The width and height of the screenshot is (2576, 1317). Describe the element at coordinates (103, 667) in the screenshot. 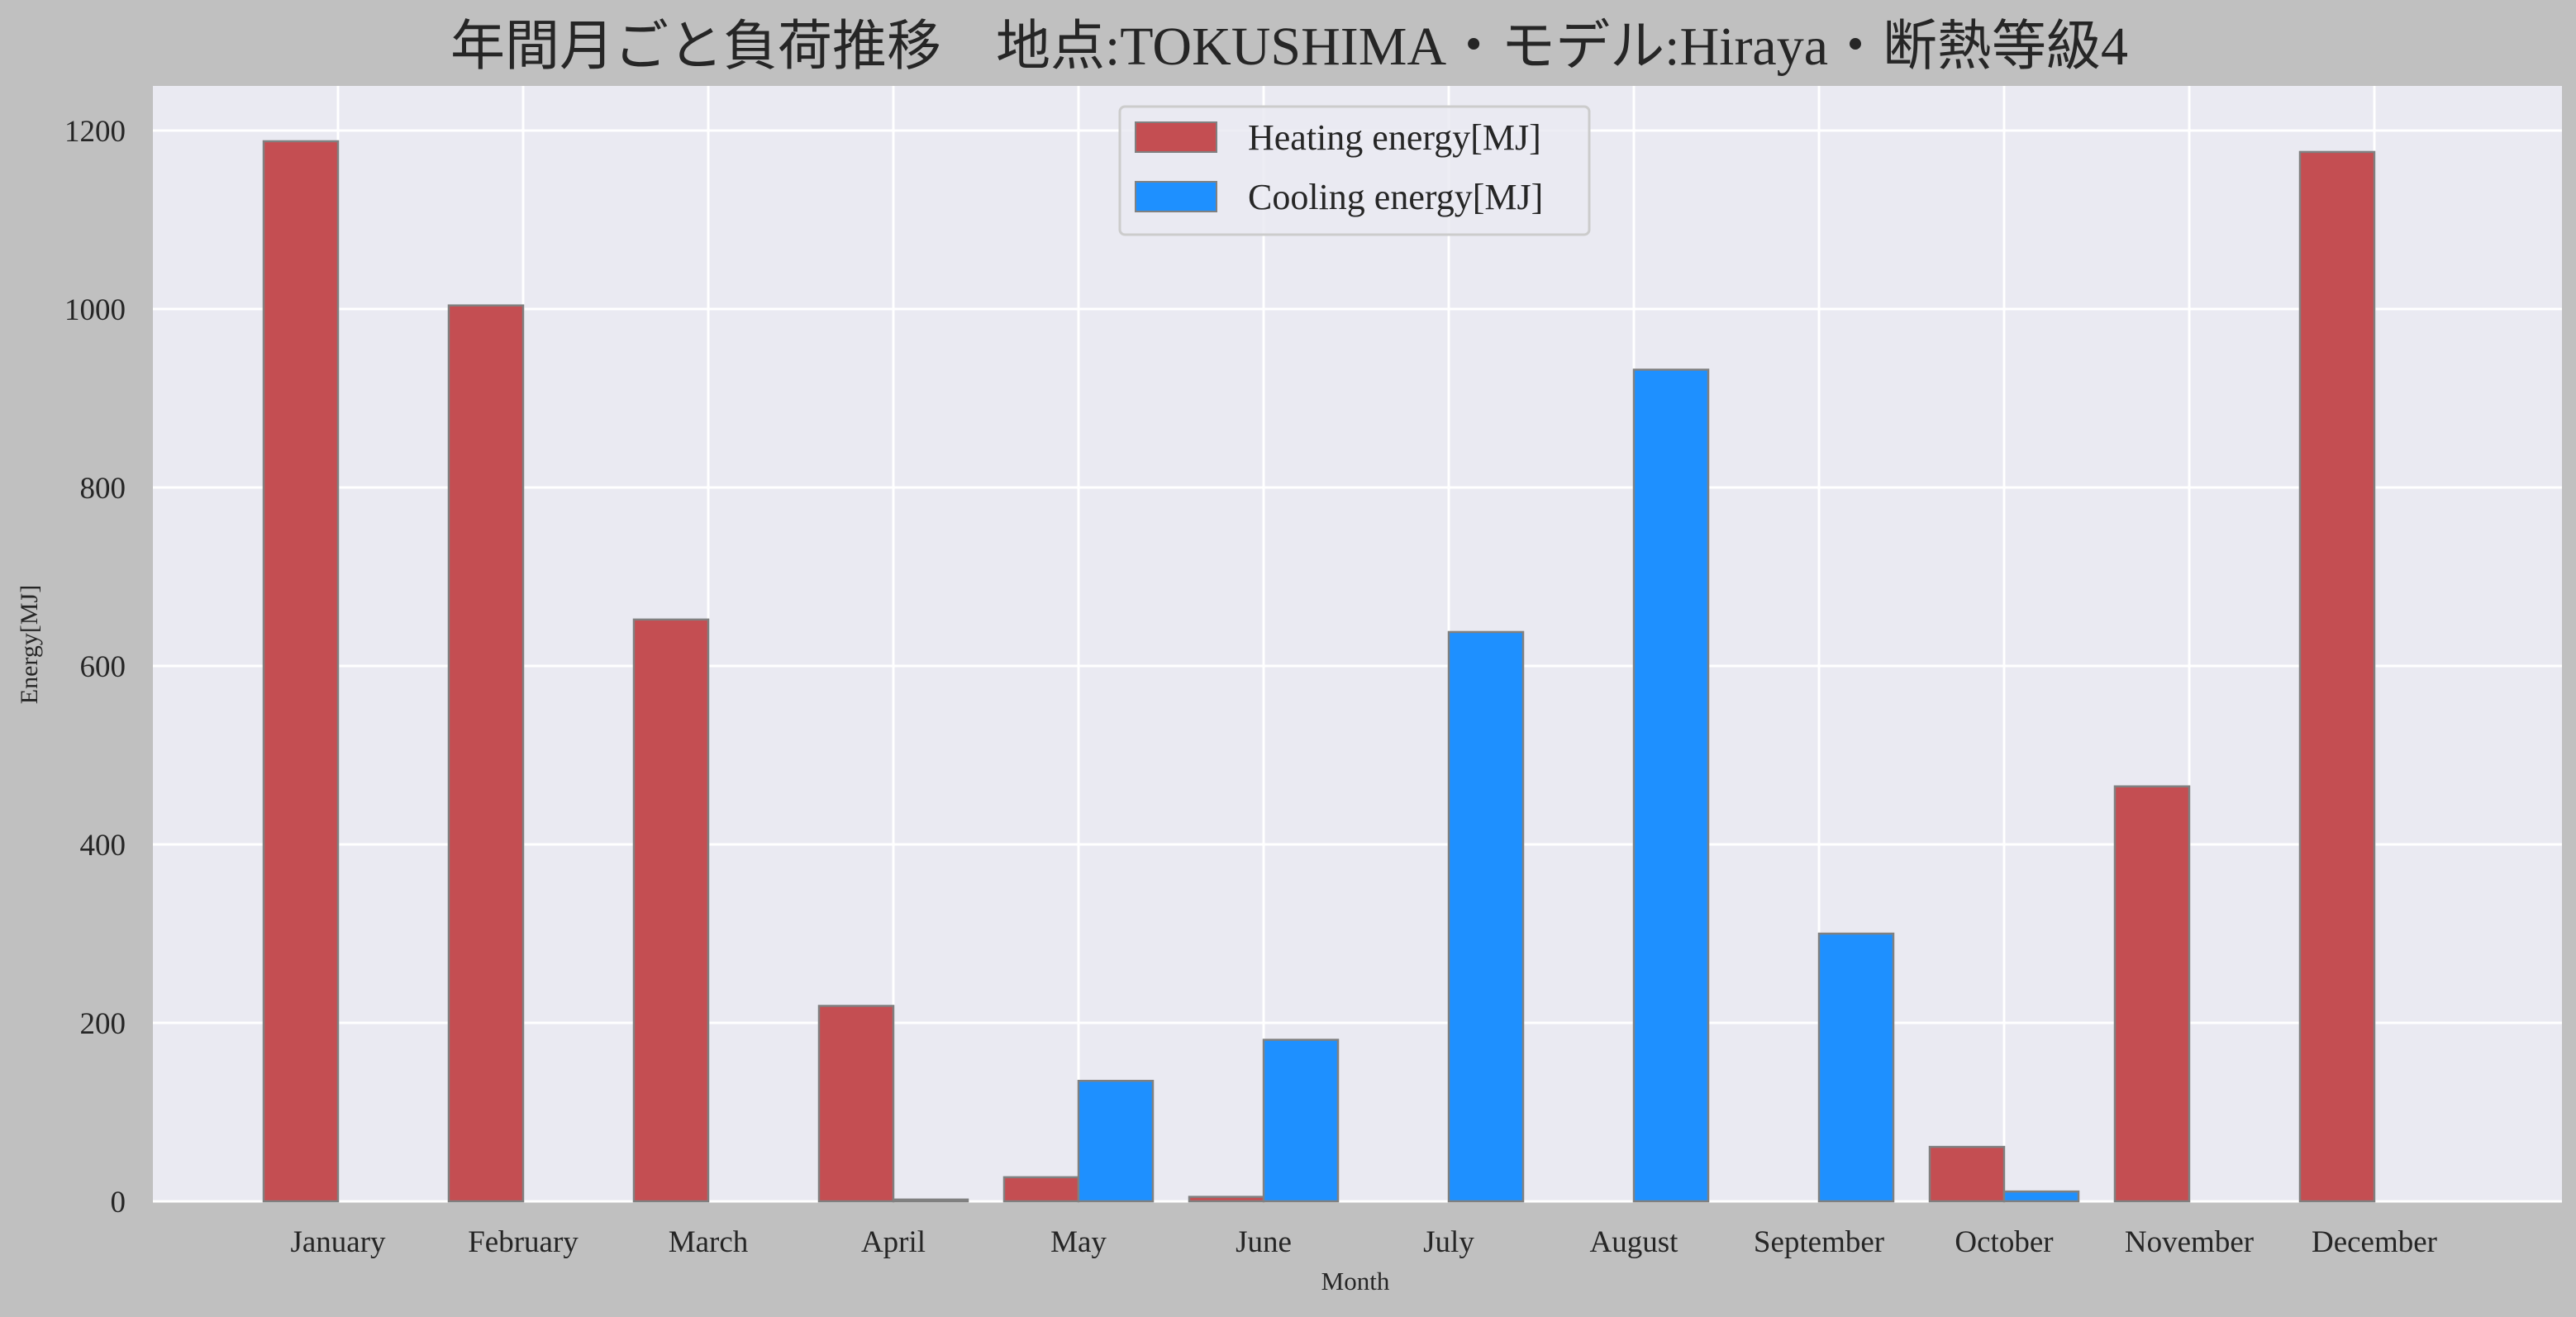

I see `y-tick-label: 600` at that location.